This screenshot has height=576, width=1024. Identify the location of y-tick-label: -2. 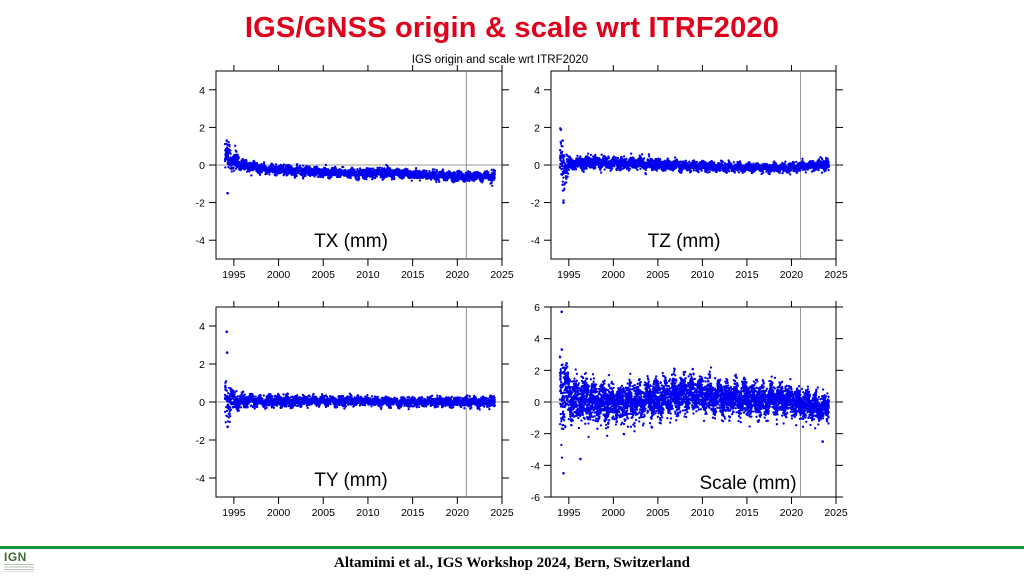
(535, 204).